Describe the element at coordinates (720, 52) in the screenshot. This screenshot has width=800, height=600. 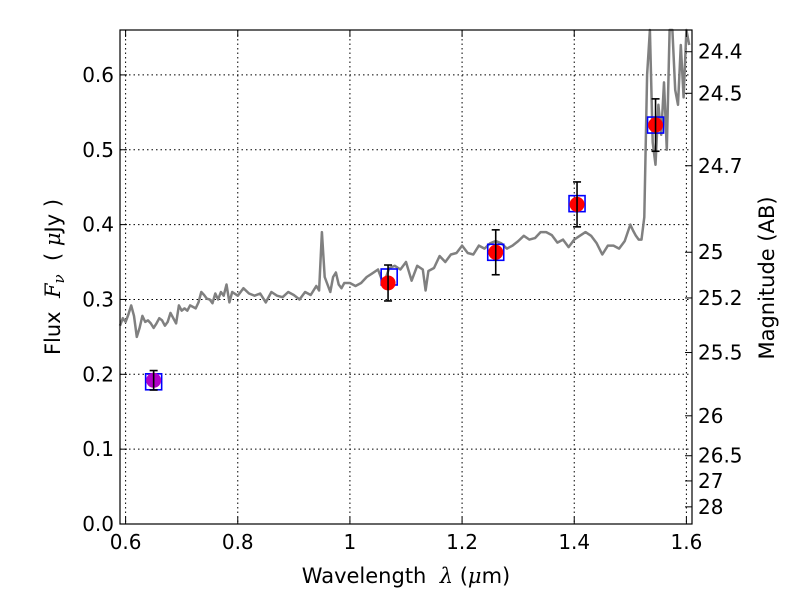
I see `magnitude-tick-label: 24.4` at that location.